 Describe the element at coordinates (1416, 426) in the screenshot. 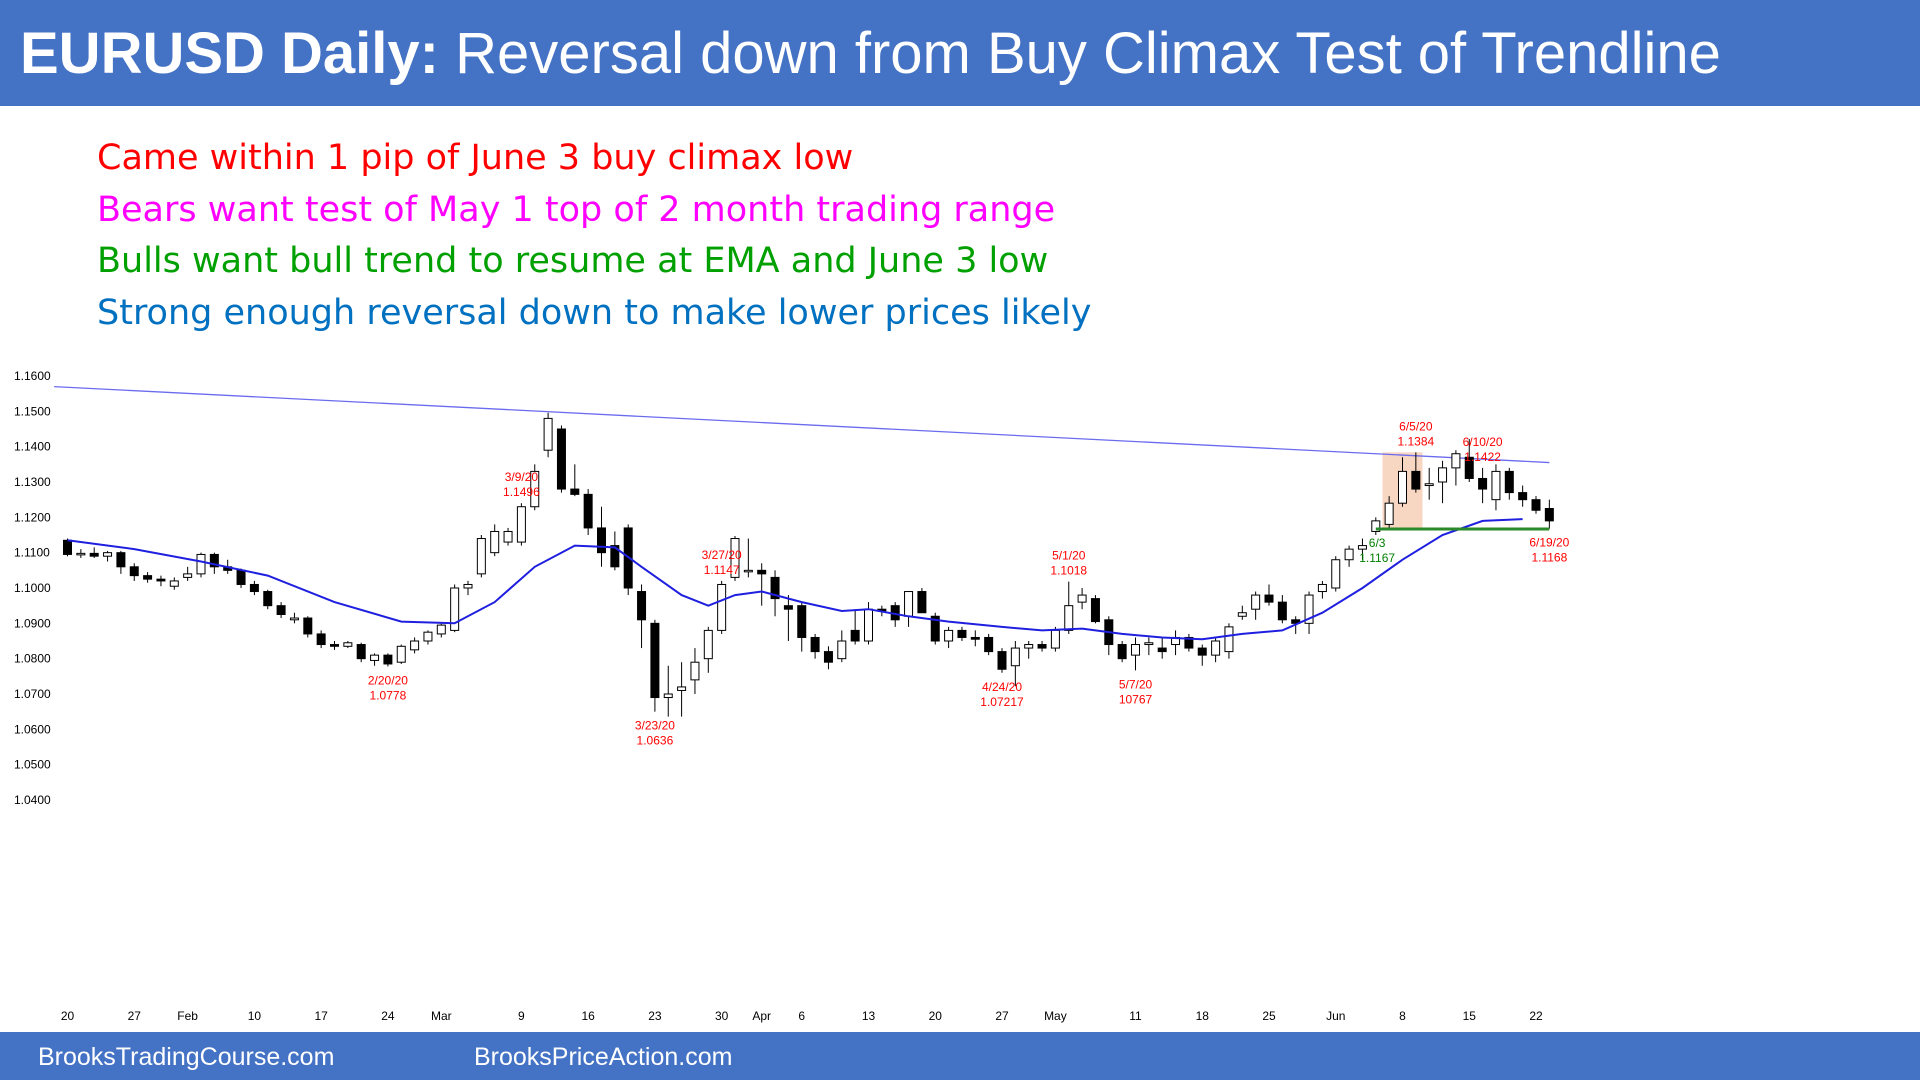

I see `annotation-date: 6/5/20` at that location.